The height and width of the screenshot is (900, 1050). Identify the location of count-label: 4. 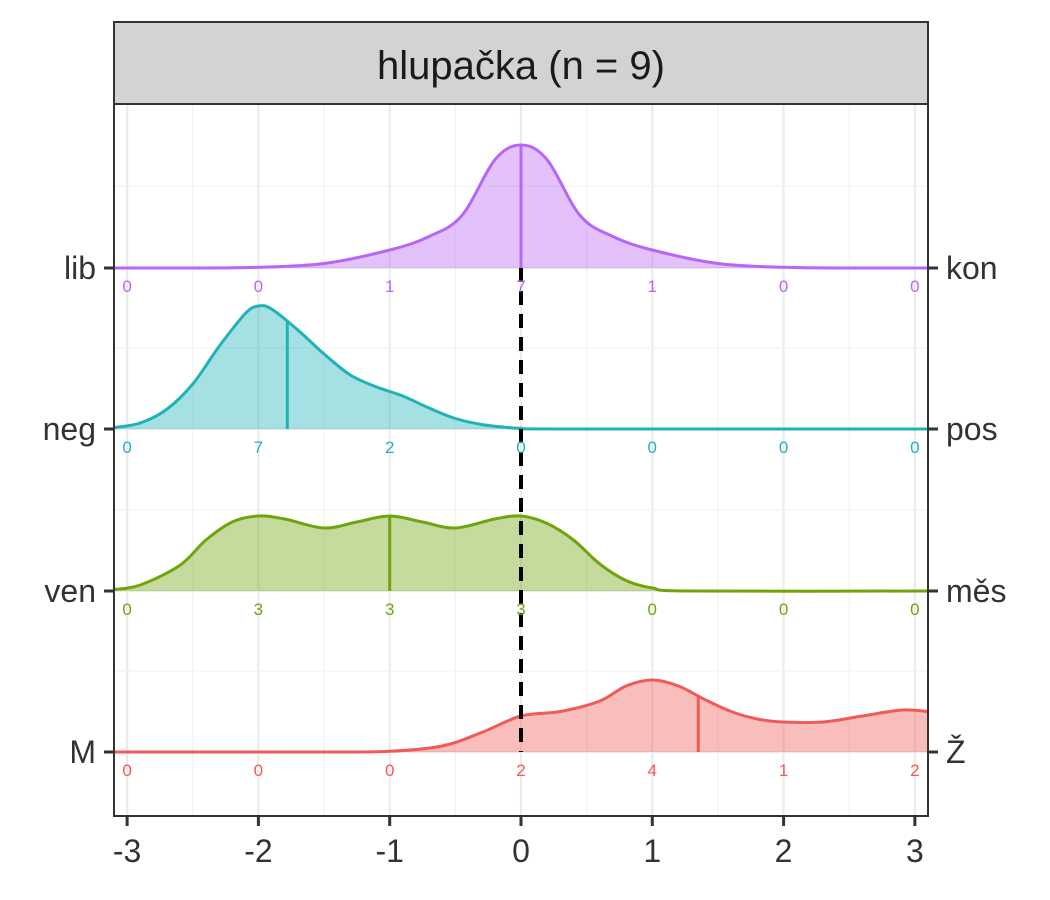
(652, 770).